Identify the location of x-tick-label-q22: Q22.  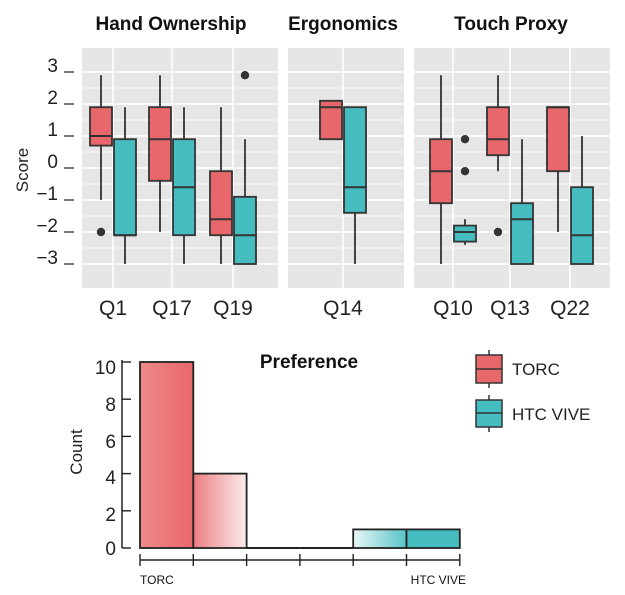
(570, 308).